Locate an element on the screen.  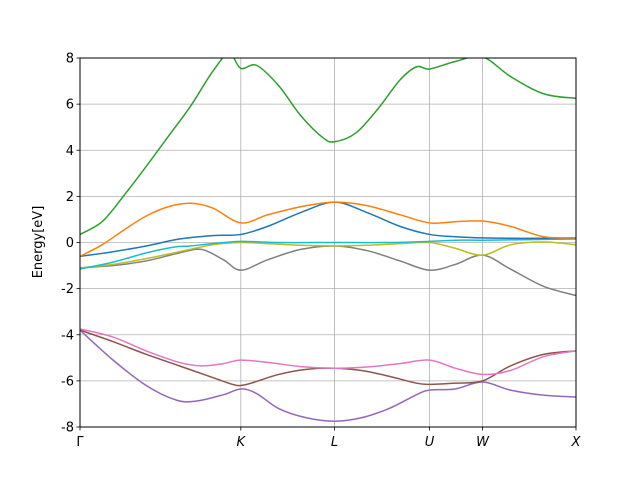
x-tick-label: X is located at coordinates (576, 442).